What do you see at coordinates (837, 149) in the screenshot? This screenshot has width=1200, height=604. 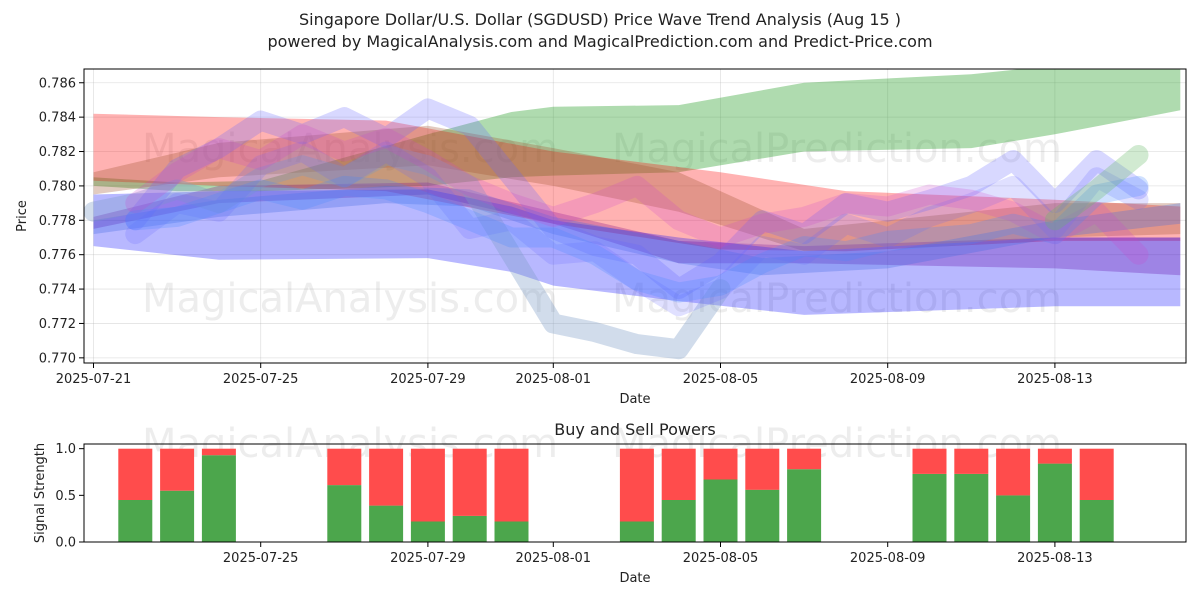 I see `watermark-prediction-top: MagicalPrediction.com` at bounding box center [837, 149].